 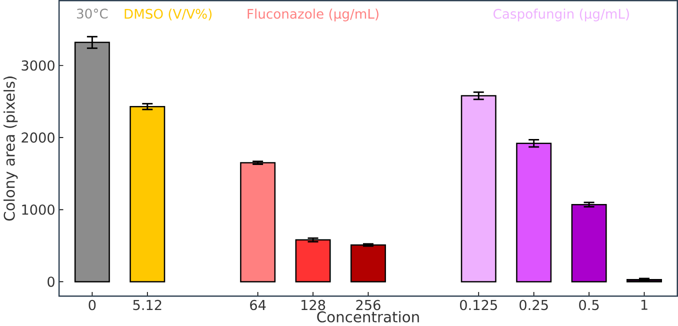 What do you see at coordinates (51, 281) in the screenshot?
I see `y-tick-label: 0` at bounding box center [51, 281].